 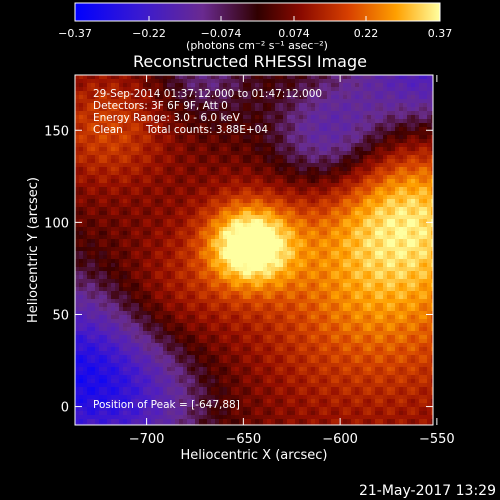 What do you see at coordinates (243, 439) in the screenshot?
I see `x-tick-label: −650` at bounding box center [243, 439].